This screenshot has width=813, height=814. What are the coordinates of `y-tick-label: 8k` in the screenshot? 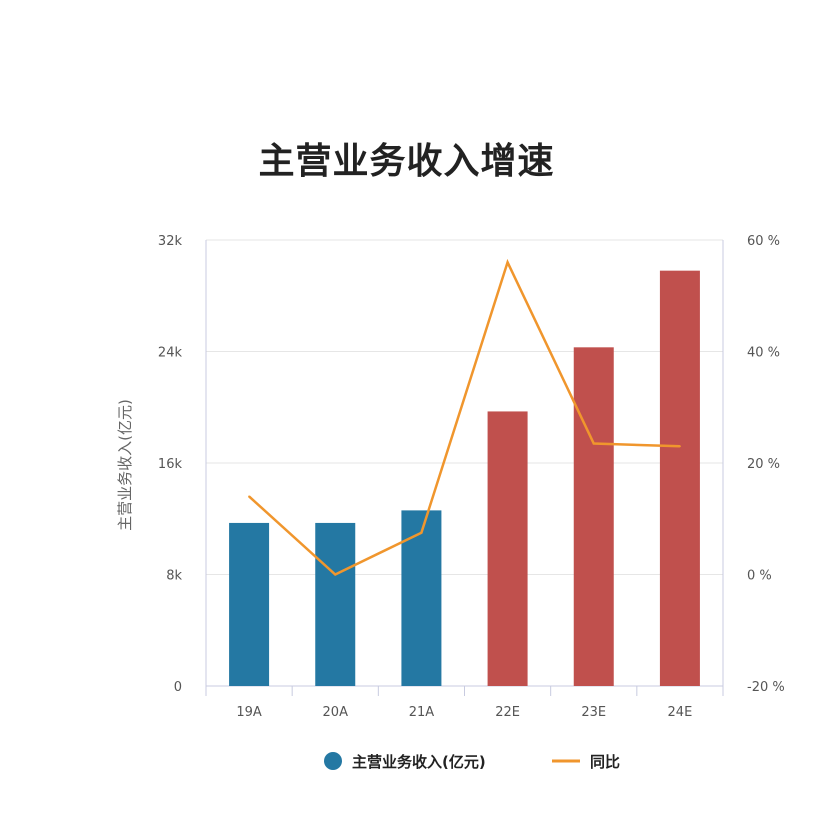 It's located at (174, 576).